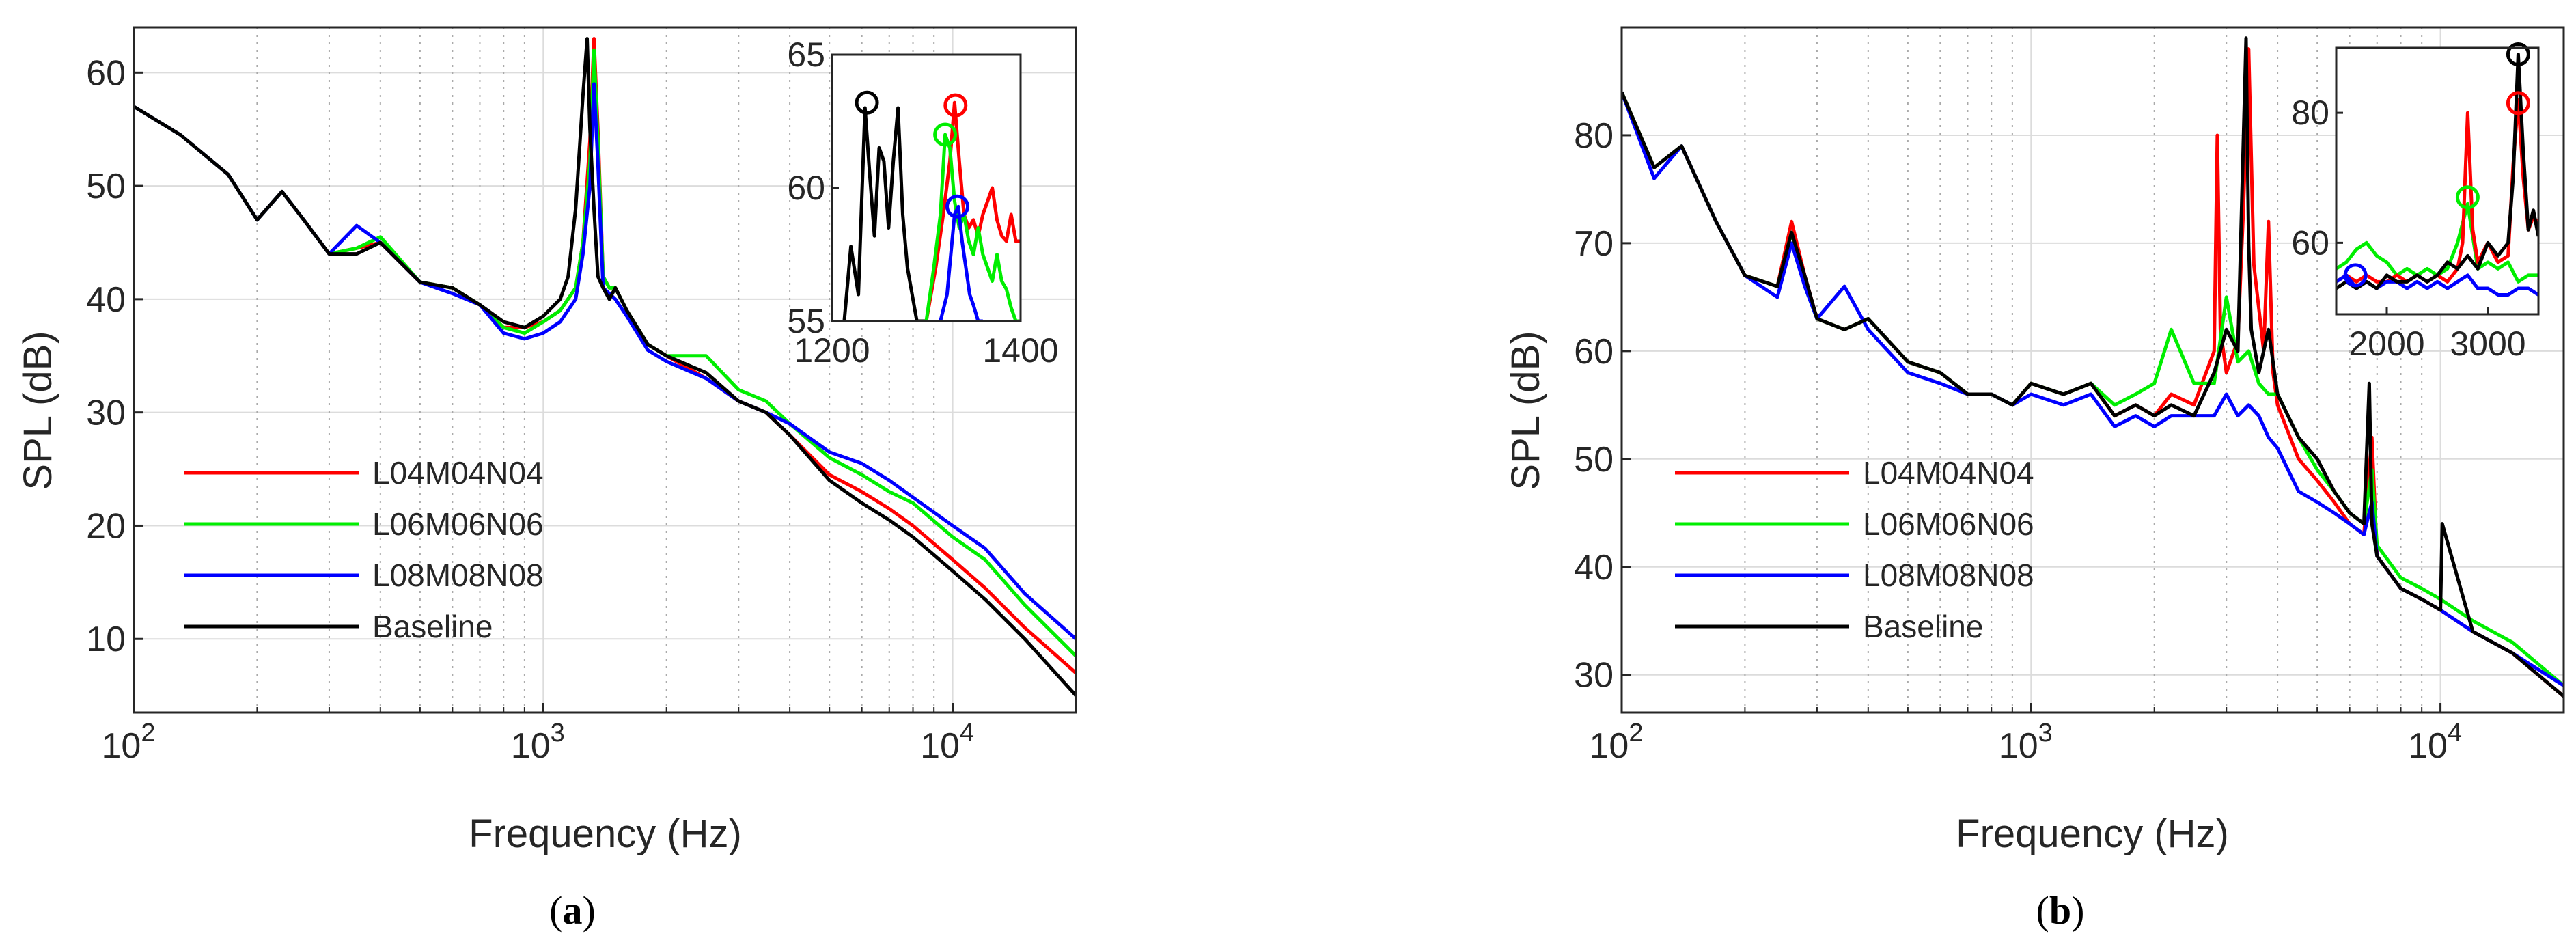 The height and width of the screenshot is (951, 2576). I want to click on legend-label-l04m04n04-b: L04M04N04, so click(1949, 473).